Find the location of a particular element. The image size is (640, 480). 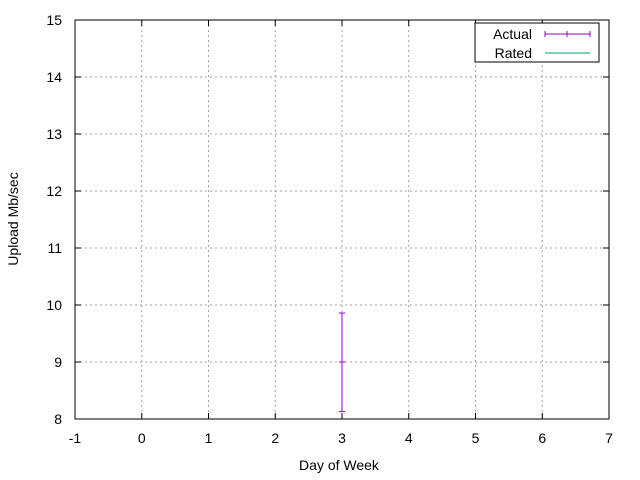

legend-label-rated: Rated is located at coordinates (513, 53).